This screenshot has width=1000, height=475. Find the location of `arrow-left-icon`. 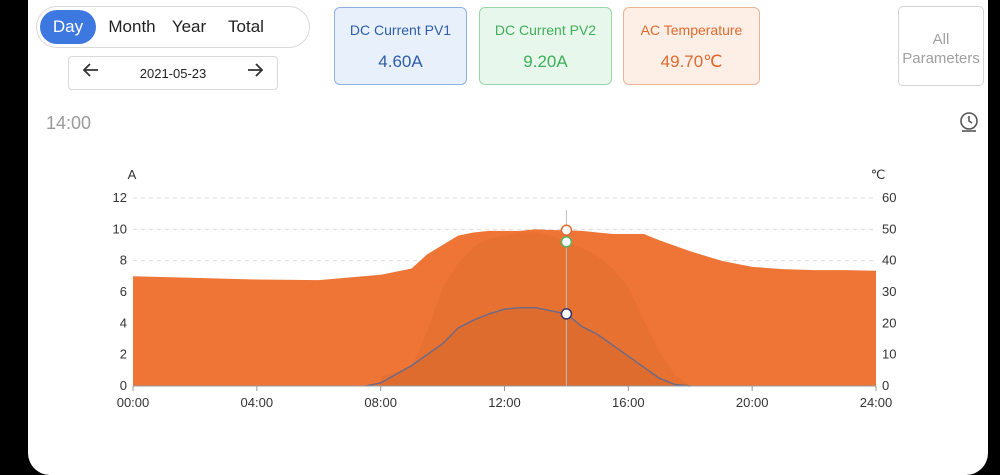

arrow-left-icon is located at coordinates (91, 73).